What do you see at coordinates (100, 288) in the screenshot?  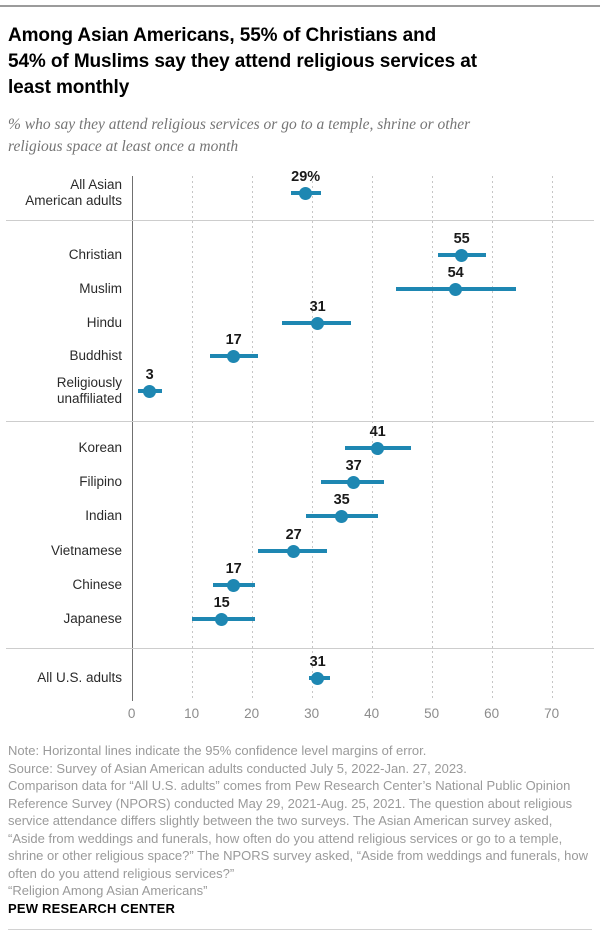 I see `row-label: Muslim` at bounding box center [100, 288].